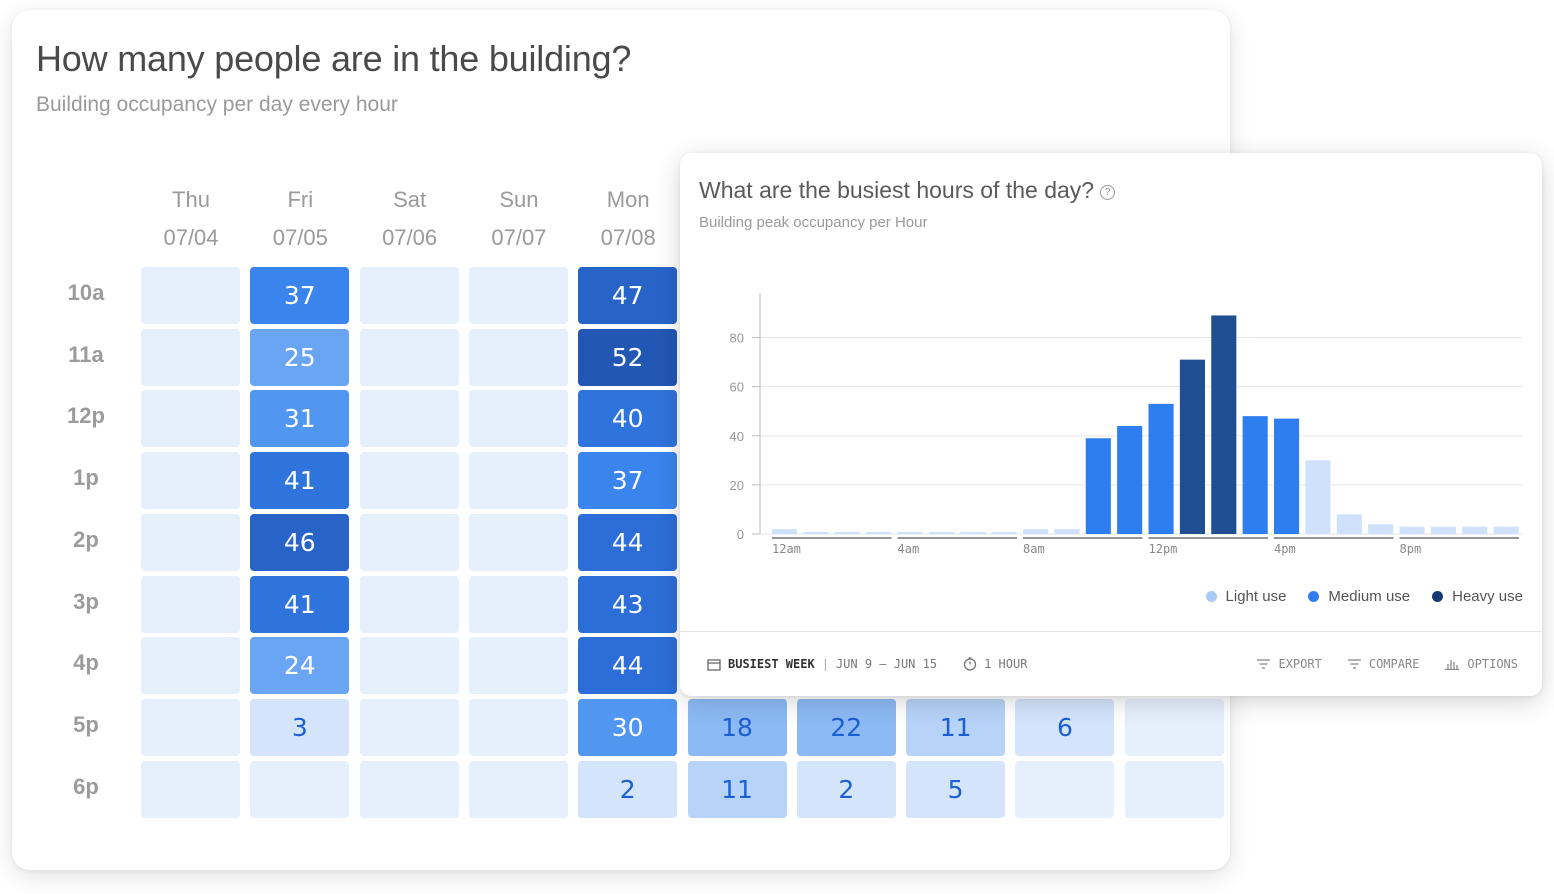 Image resolution: width=1554 pixels, height=894 pixels. Describe the element at coordinates (628, 295) in the screenshot. I see `heatmap-cell: 47` at that location.